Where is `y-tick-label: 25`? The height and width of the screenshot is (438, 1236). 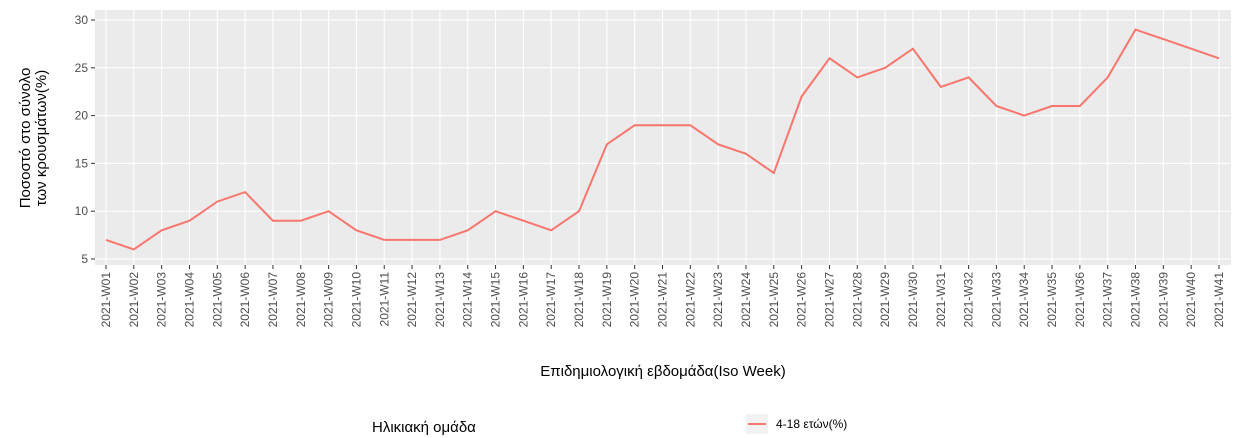 y-tick-label: 25 is located at coordinates (82, 68).